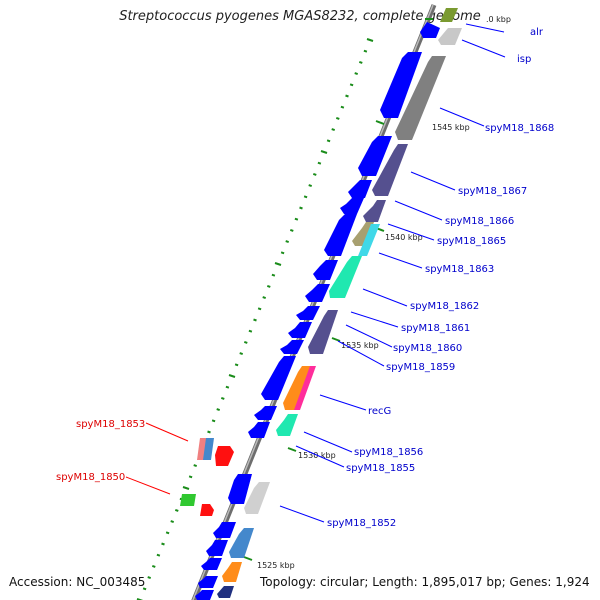  What do you see at coordinates (524, 59) in the screenshot?
I see `gene-label-isp: isp` at bounding box center [524, 59].